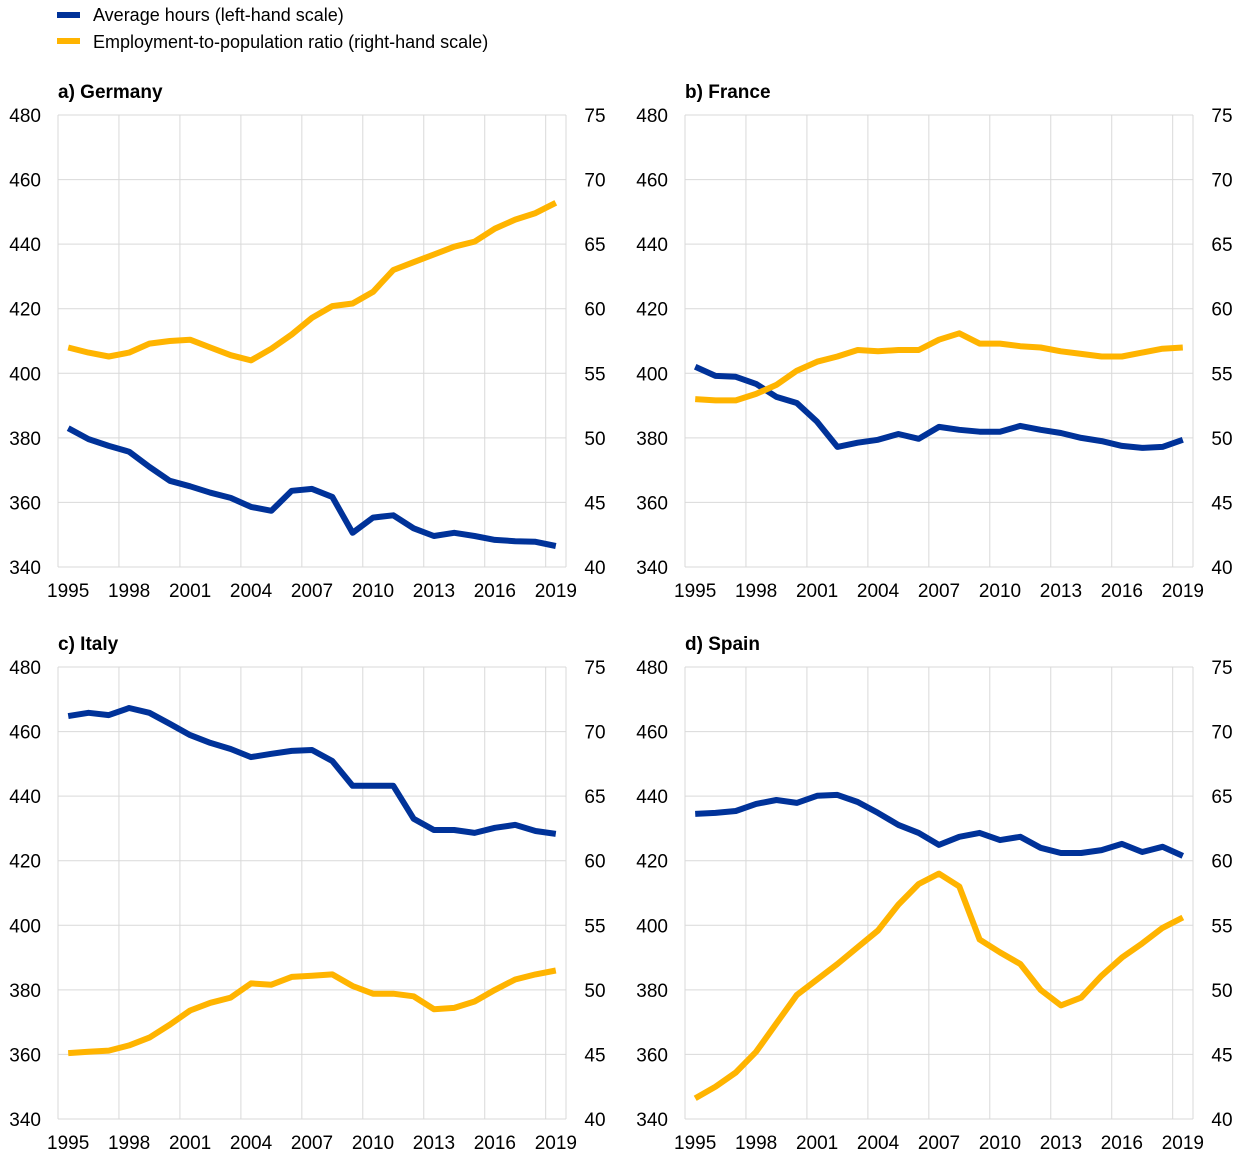  Describe the element at coordinates (652, 439) in the screenshot. I see `y-tick-label-left: 380` at that location.